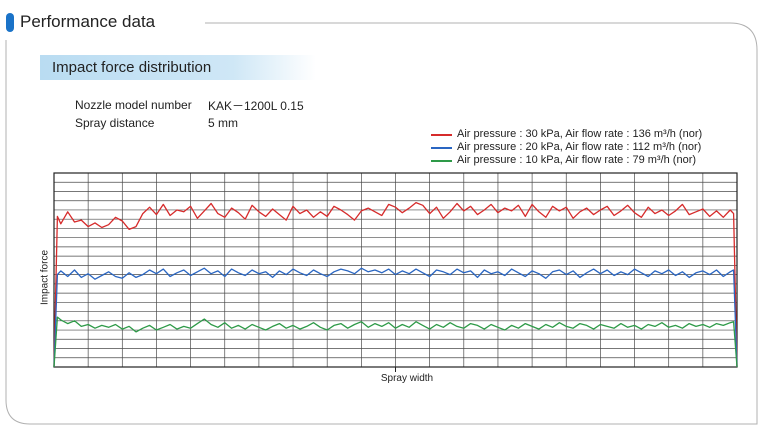 The image size is (763, 439). Describe the element at coordinates (88, 21) in the screenshot. I see `page-title: Performance data` at that location.